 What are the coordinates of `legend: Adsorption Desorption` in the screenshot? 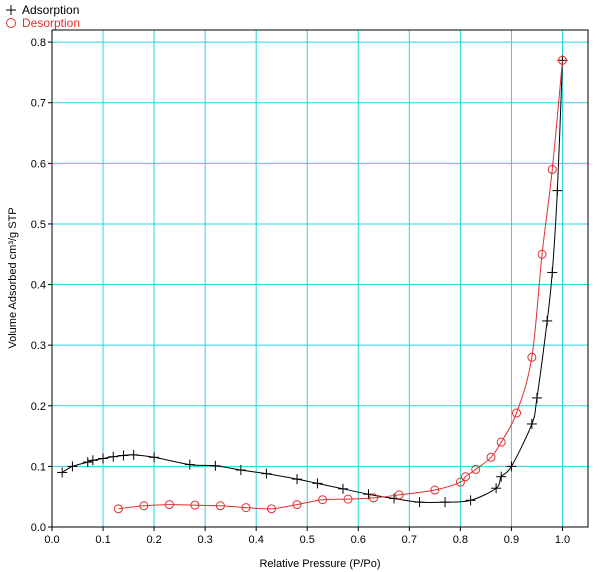 It's located at (43, 16).